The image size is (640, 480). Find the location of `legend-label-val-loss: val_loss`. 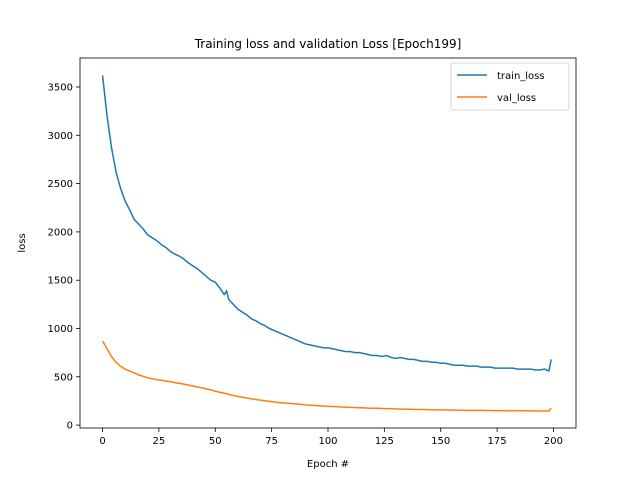

legend-label-val-loss: val_loss is located at coordinates (516, 98).